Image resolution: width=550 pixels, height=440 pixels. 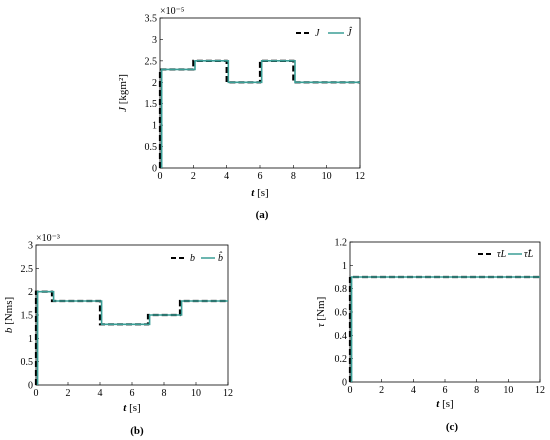 I want to click on y-tick-label-c-5: 1, so click(x=344, y=266).